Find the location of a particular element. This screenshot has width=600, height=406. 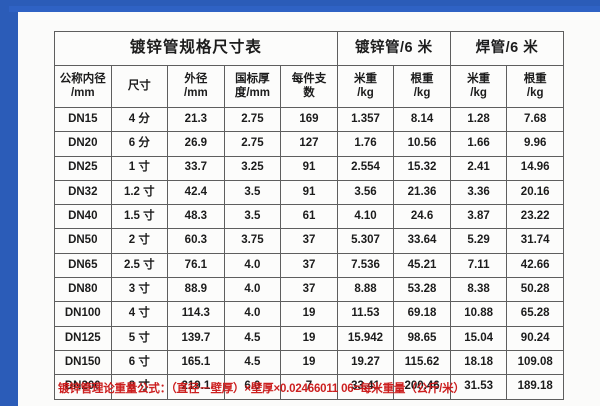

table-cell: 61 is located at coordinates (309, 217).